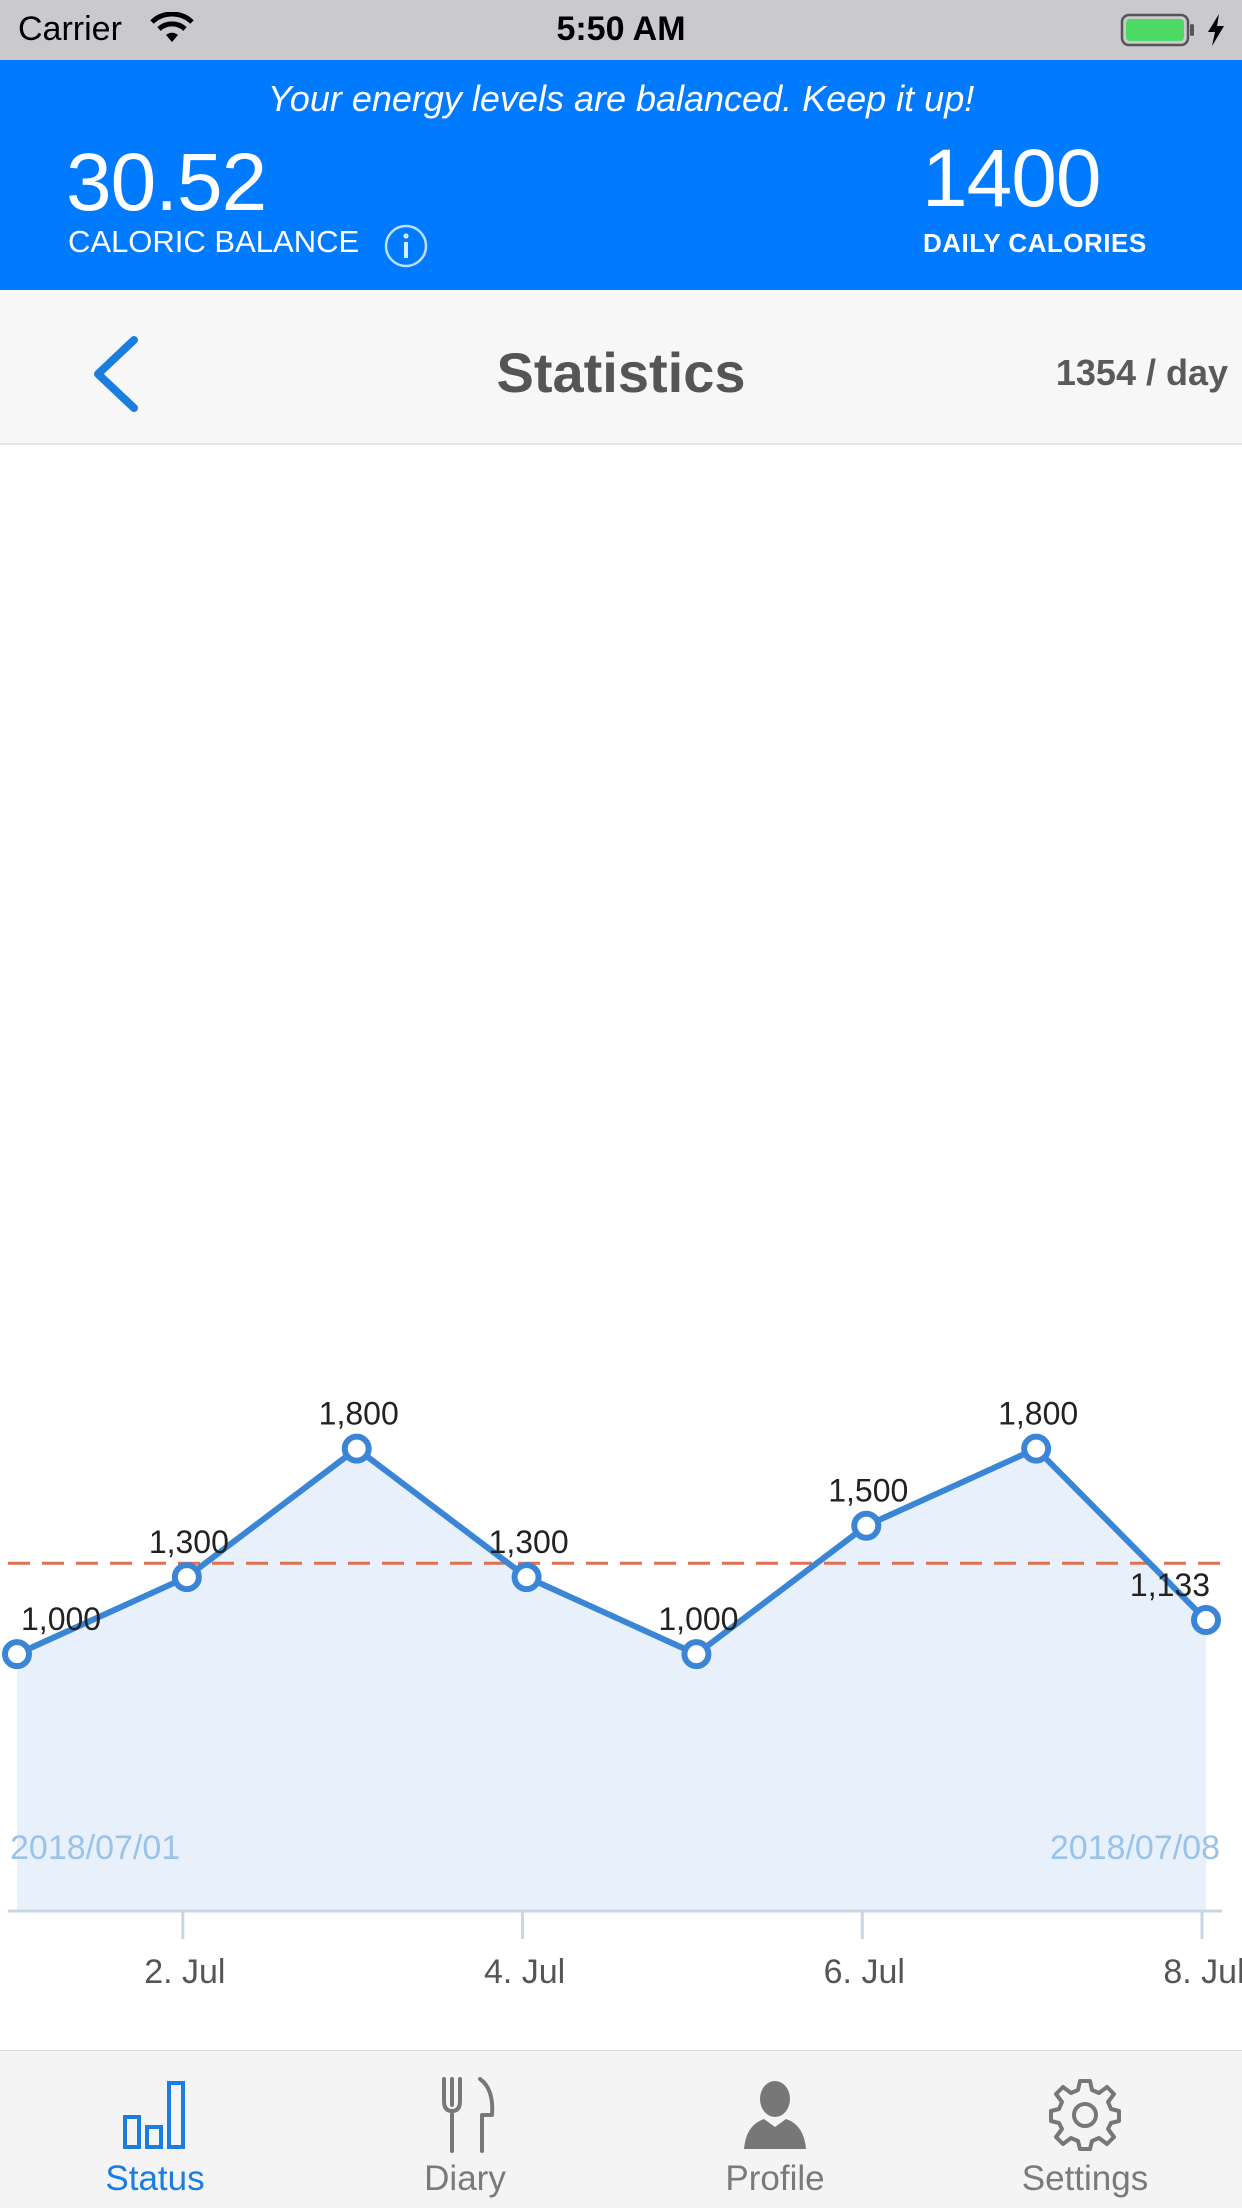 The image size is (1242, 2208). I want to click on series-line, so click(612, 1551).